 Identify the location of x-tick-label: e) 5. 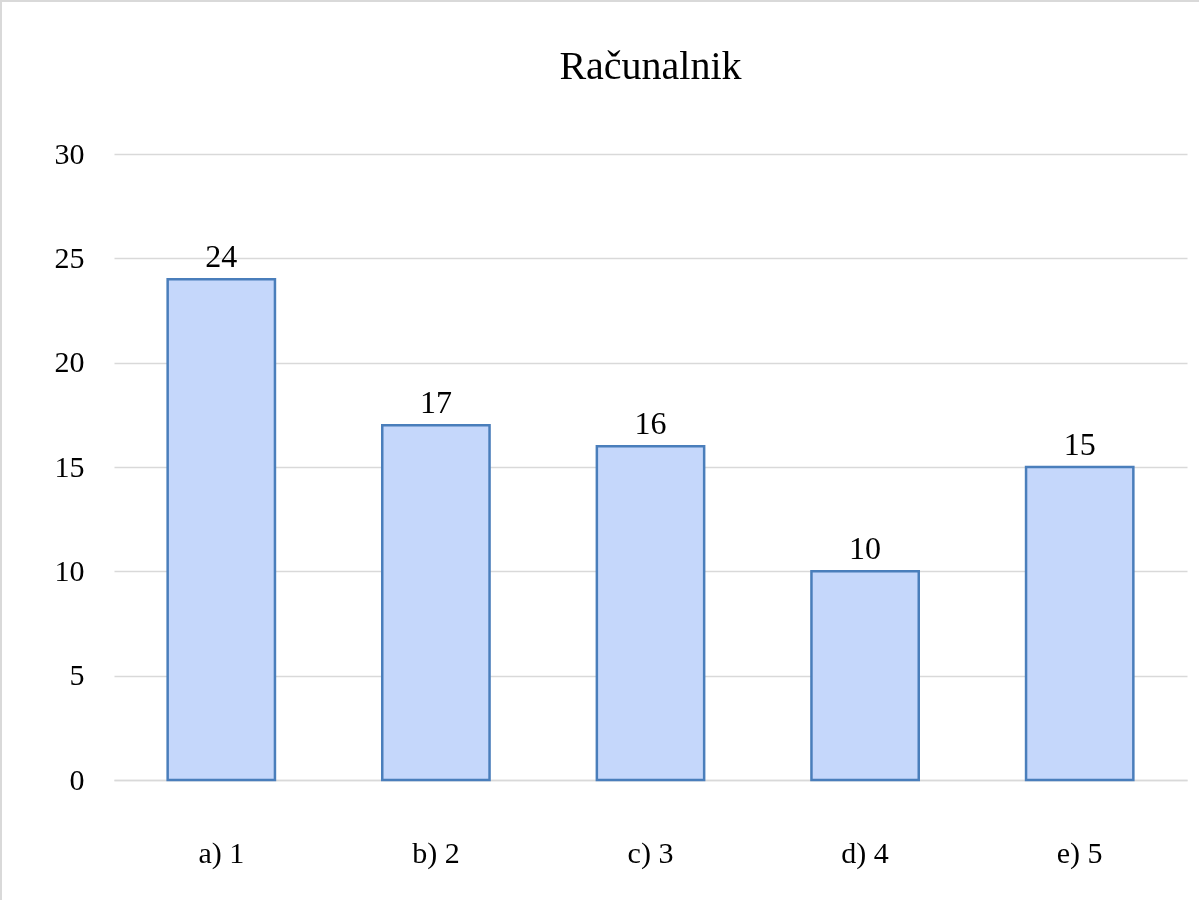
(1079, 852).